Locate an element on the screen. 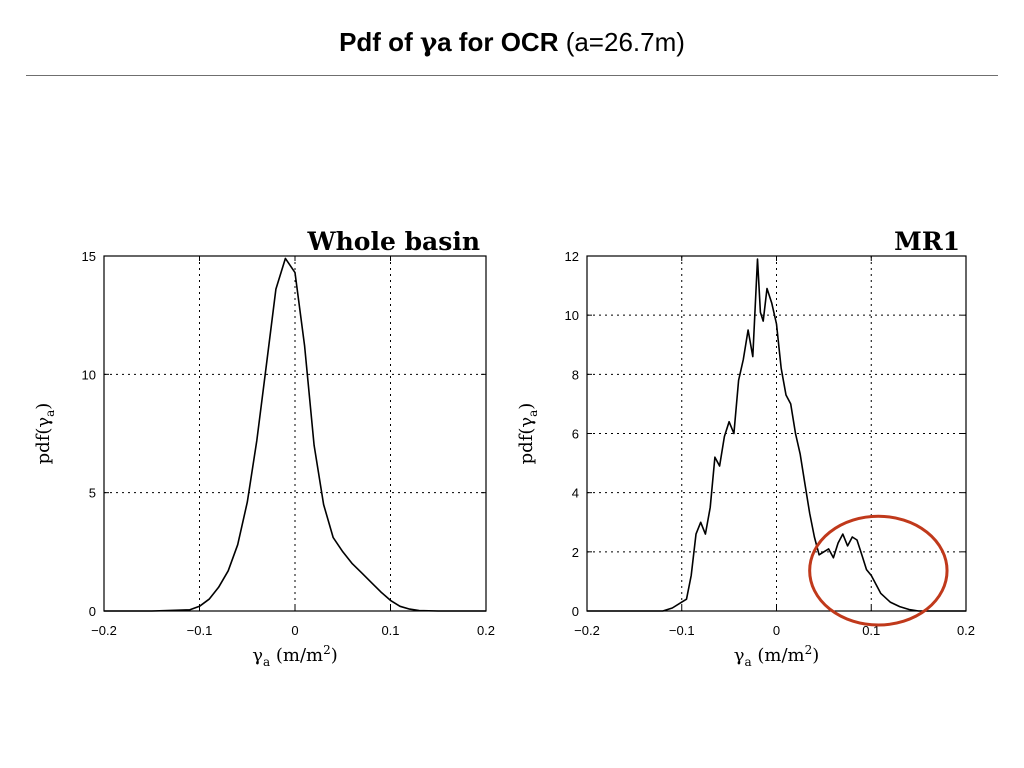 The height and width of the screenshot is (768, 1024). slide-title: Pdf of γa for OCR (a=26.7m) is located at coordinates (512, 42).